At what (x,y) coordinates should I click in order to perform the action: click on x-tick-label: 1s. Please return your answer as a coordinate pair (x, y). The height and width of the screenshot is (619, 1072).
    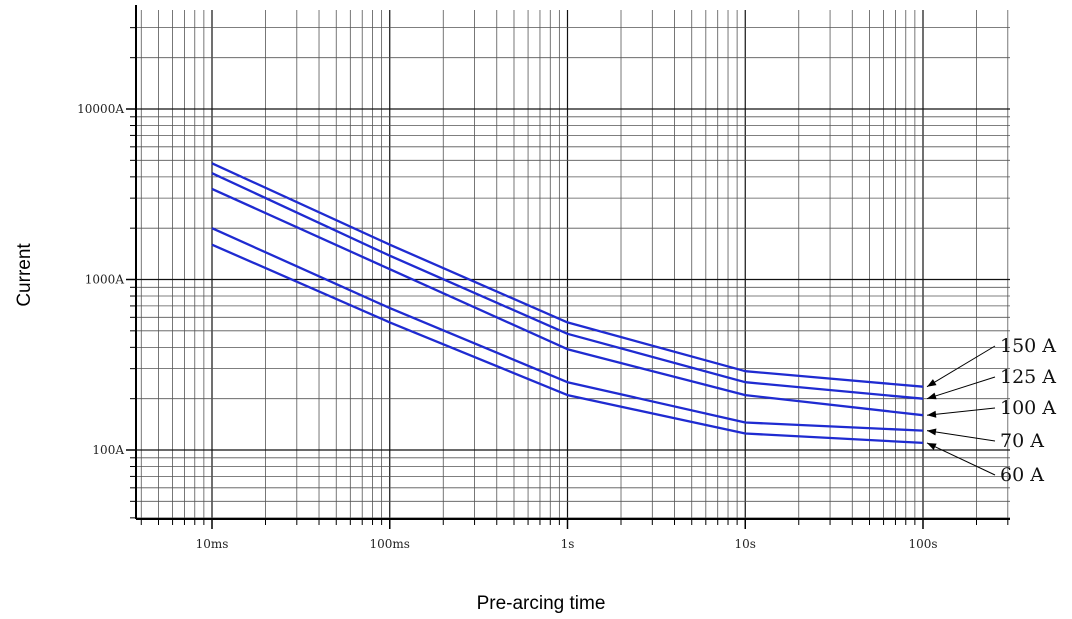
    Looking at the image, I should click on (568, 544).